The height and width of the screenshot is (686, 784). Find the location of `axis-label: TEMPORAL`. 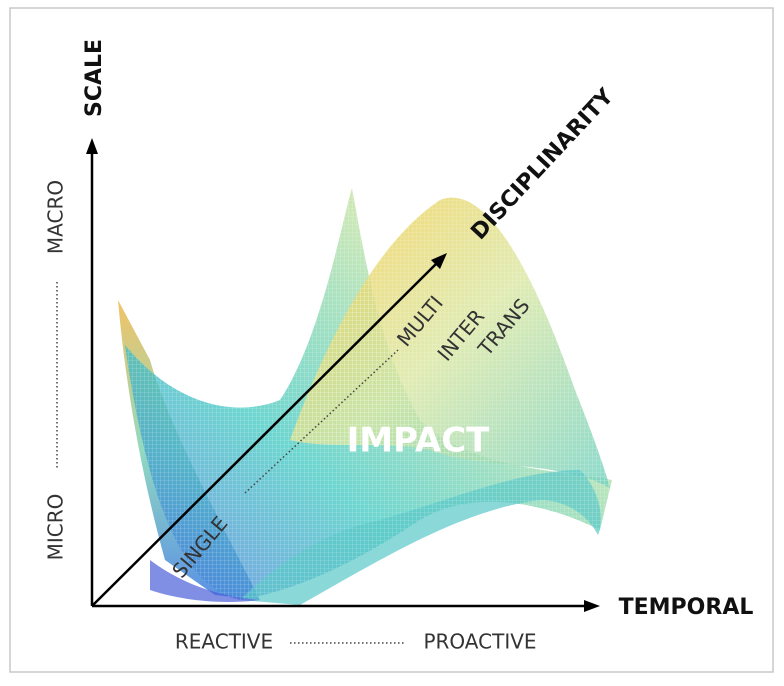

axis-label: TEMPORAL is located at coordinates (686, 607).